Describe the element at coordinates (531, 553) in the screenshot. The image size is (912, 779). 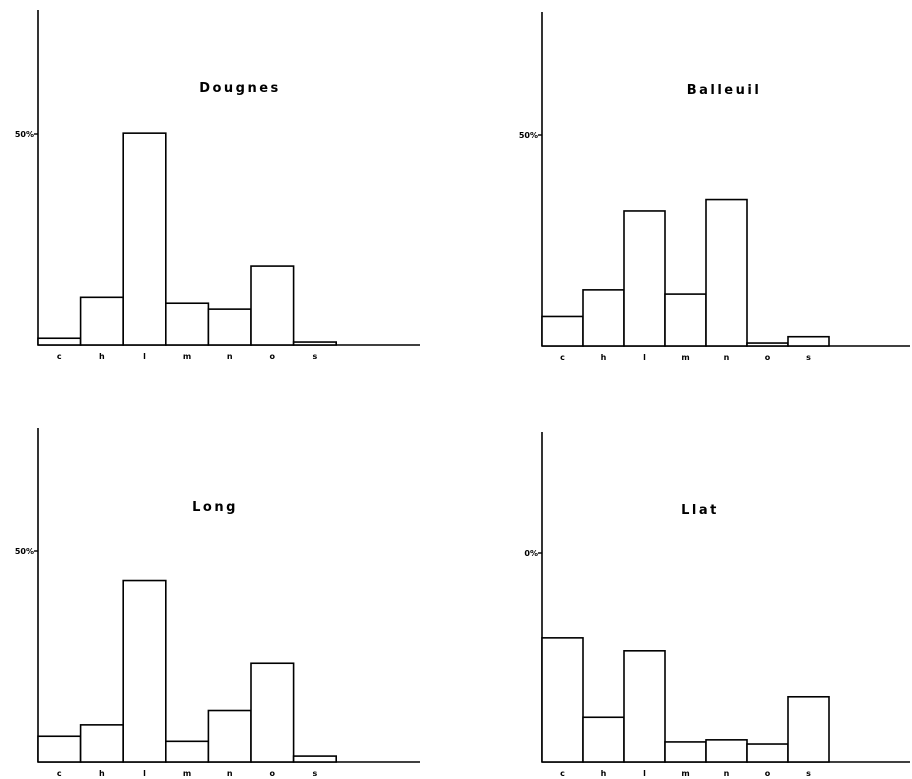
I see `y-tick-label: 0%` at that location.